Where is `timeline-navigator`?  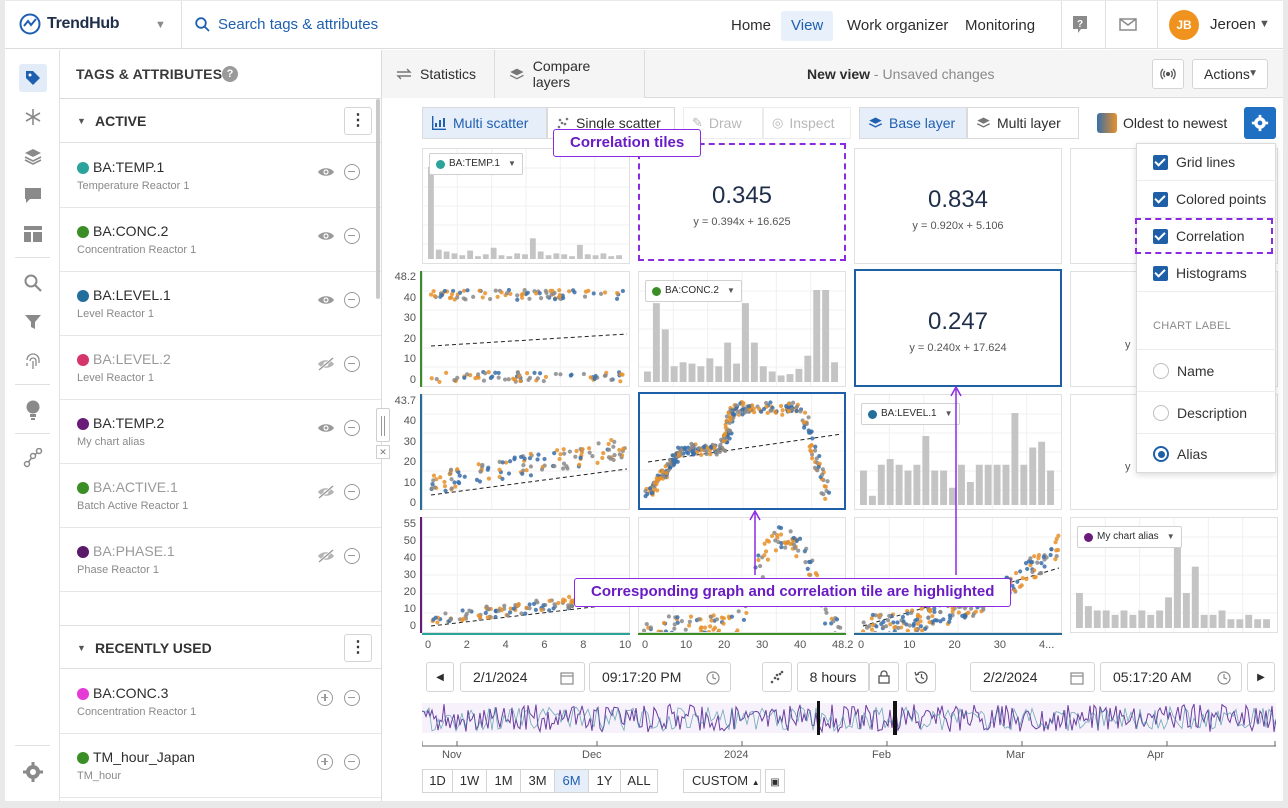
timeline-navigator is located at coordinates (849, 734).